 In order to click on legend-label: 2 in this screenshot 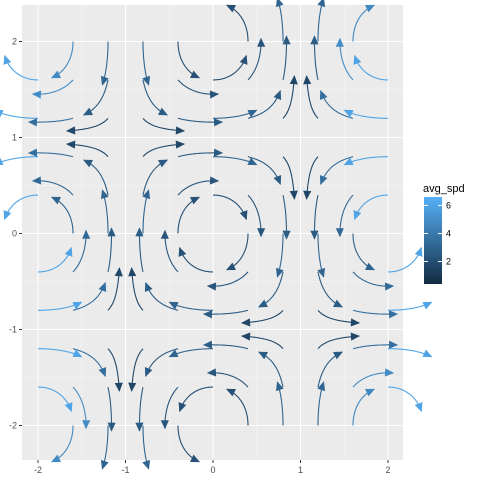, I will do `click(448, 262)`.